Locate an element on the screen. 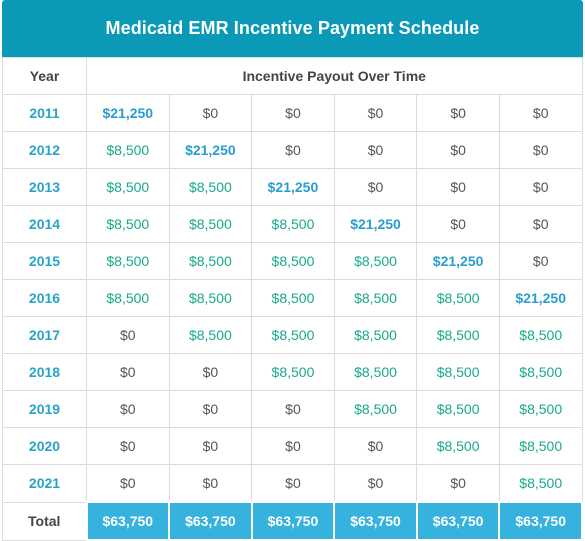  table-row: 2019 $0 $0 $0 $8,500 $8,500 $8,500 is located at coordinates (292, 409).